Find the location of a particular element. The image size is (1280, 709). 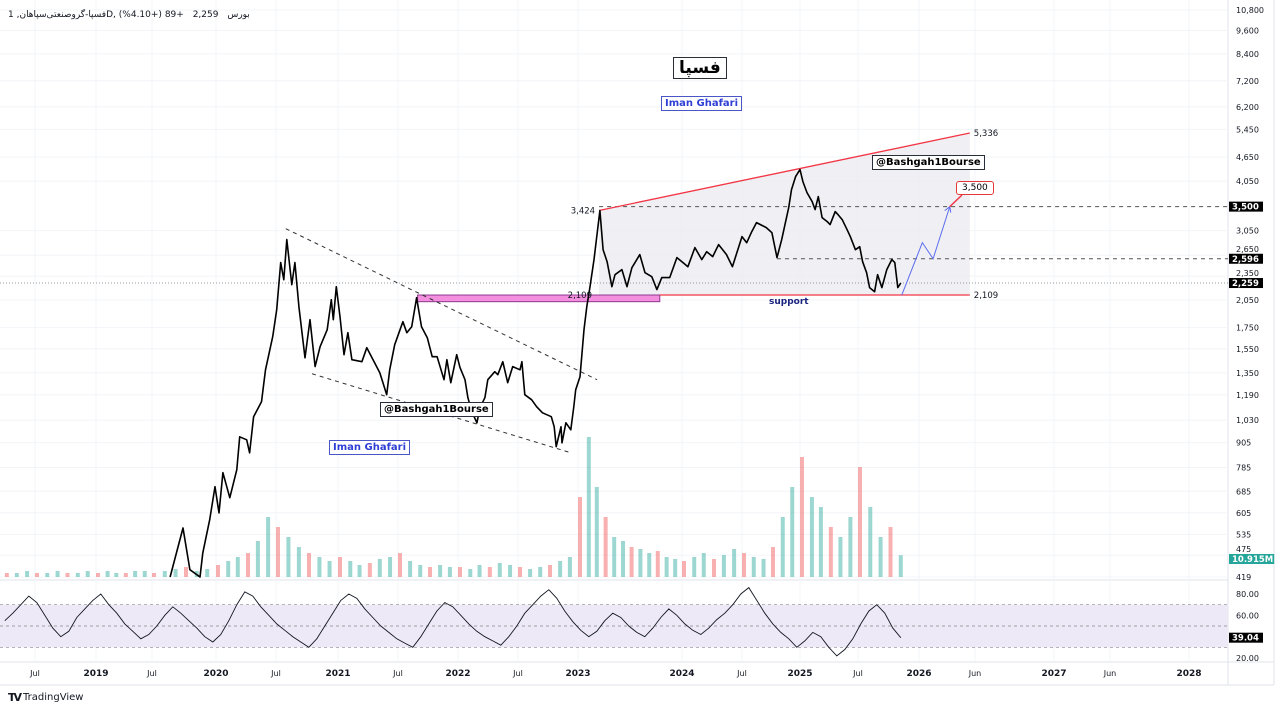

tradingview-logo: TV TradingView is located at coordinates (45, 697).